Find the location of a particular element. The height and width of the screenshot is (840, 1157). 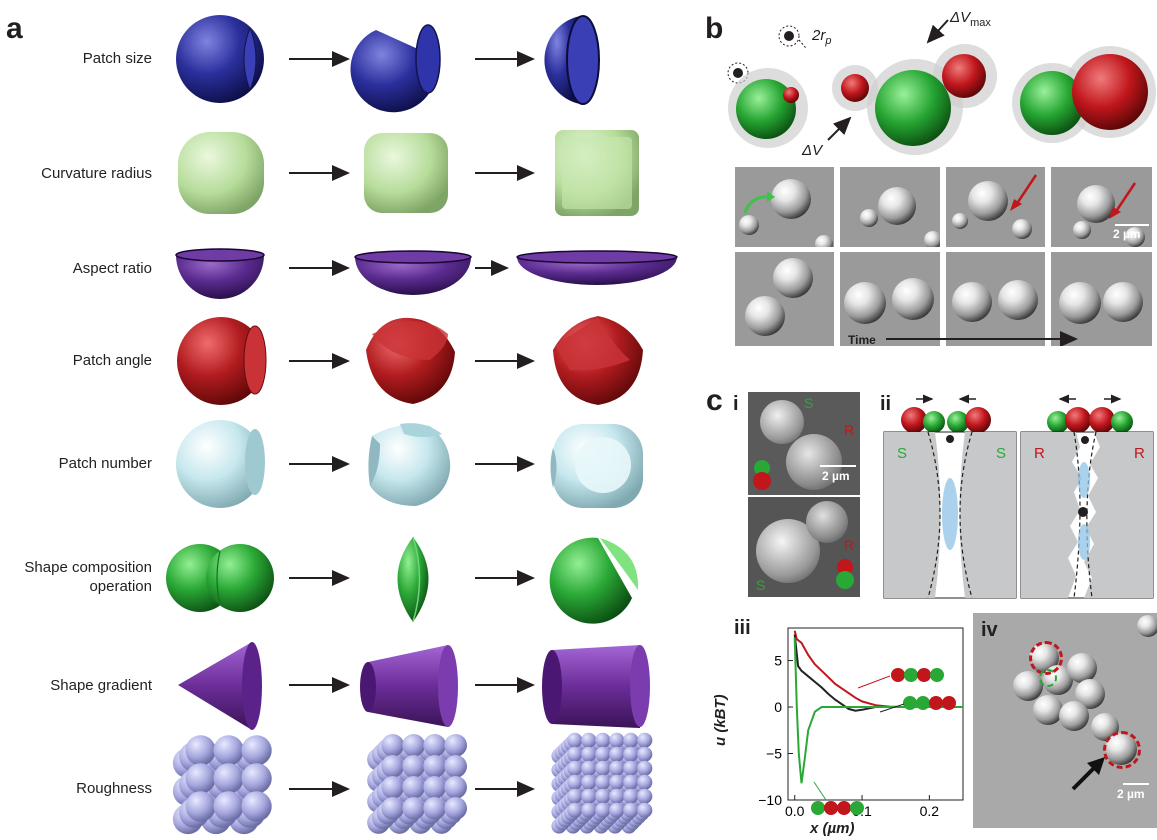

panel-c-letter: c is located at coordinates (714, 400).